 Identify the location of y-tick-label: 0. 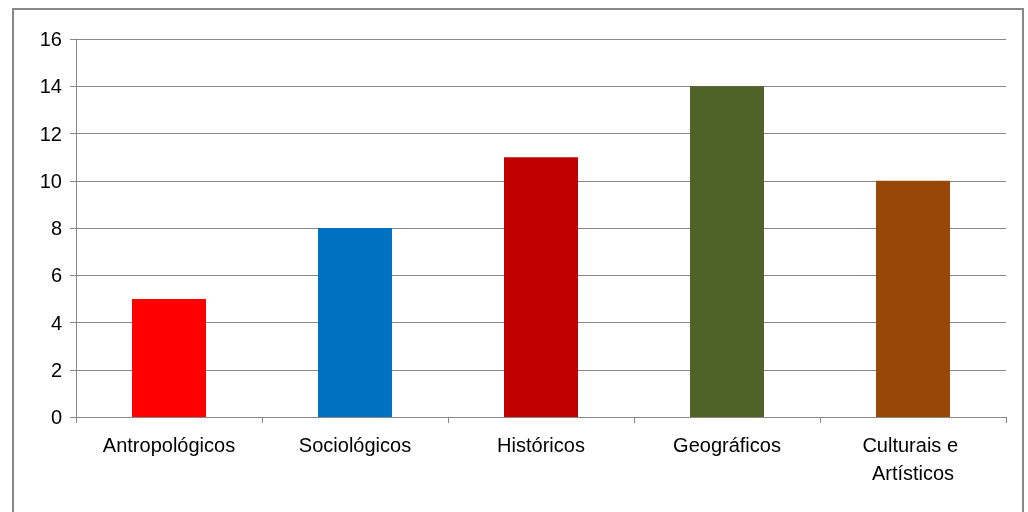
(56, 417).